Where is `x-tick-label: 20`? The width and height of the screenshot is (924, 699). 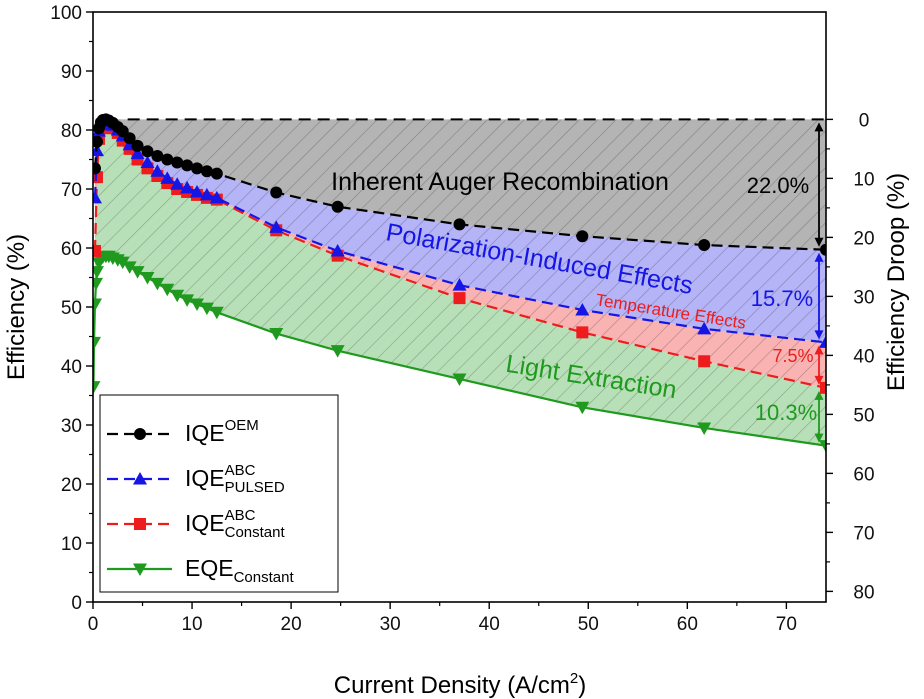
x-tick-label: 20 is located at coordinates (291, 624).